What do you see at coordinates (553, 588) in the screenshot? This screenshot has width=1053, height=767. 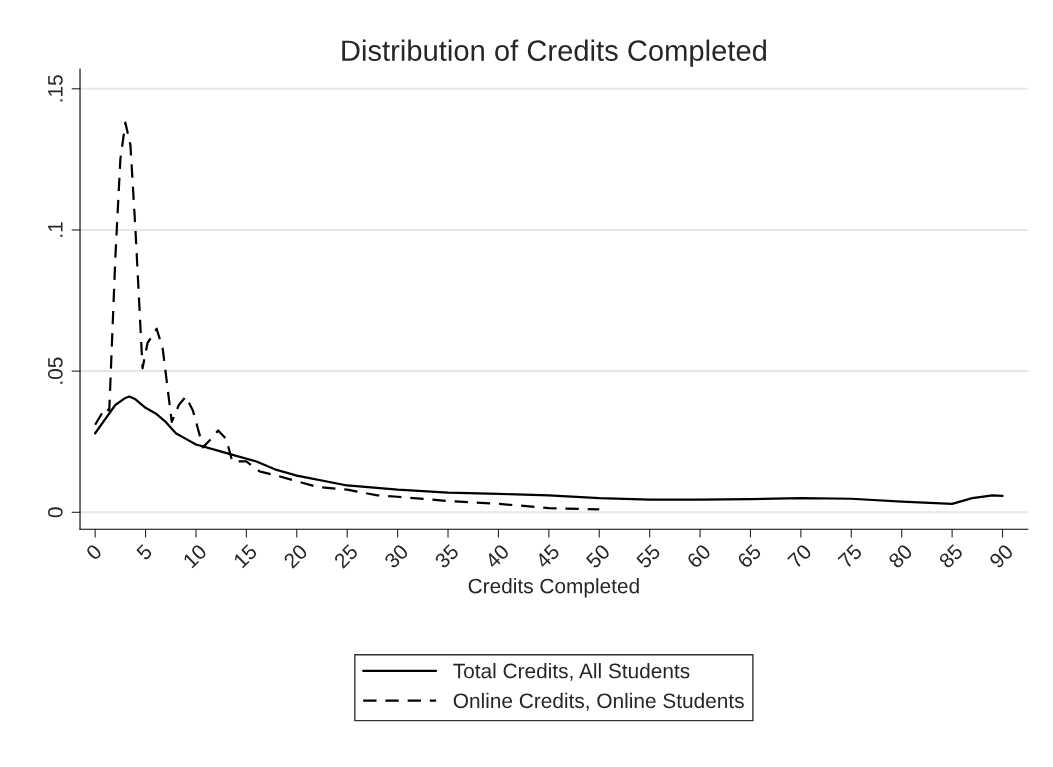 I see `x-axis-title: Credits Completed` at bounding box center [553, 588].